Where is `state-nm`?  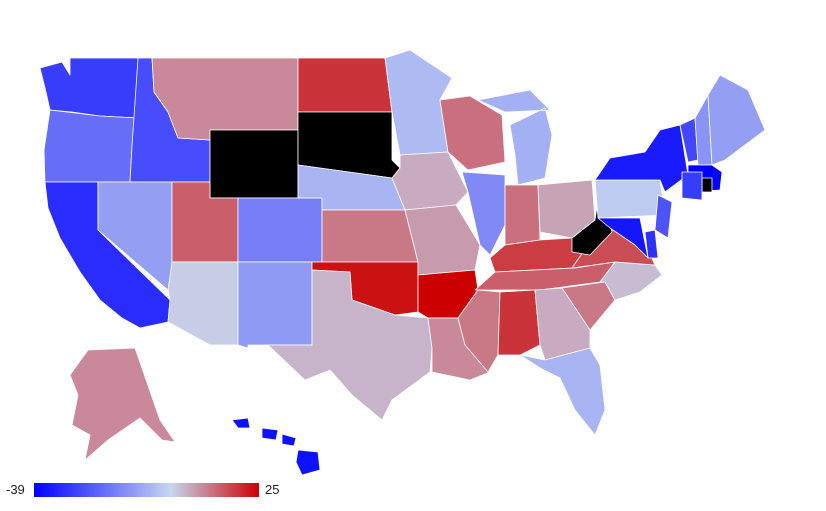 state-nm is located at coordinates (275, 305).